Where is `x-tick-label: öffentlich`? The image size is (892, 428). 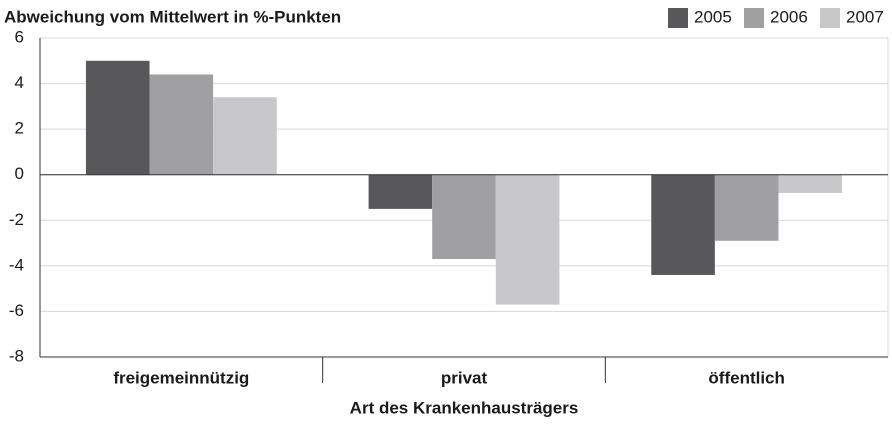 x-tick-label: öffentlich is located at coordinates (746, 377).